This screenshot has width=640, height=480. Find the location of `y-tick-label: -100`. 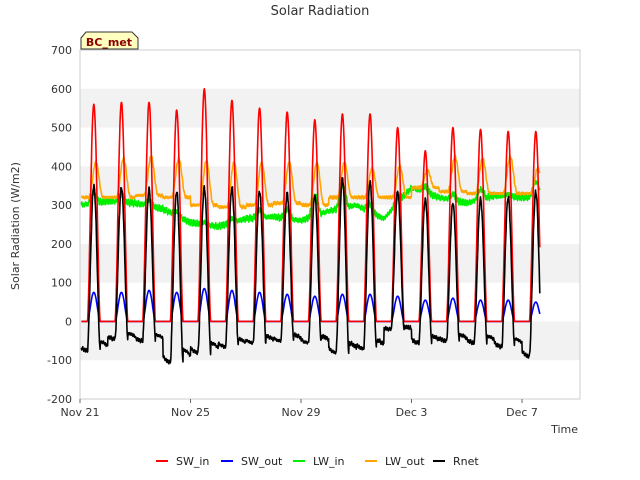

y-tick-label: -100 is located at coordinates (59, 360).